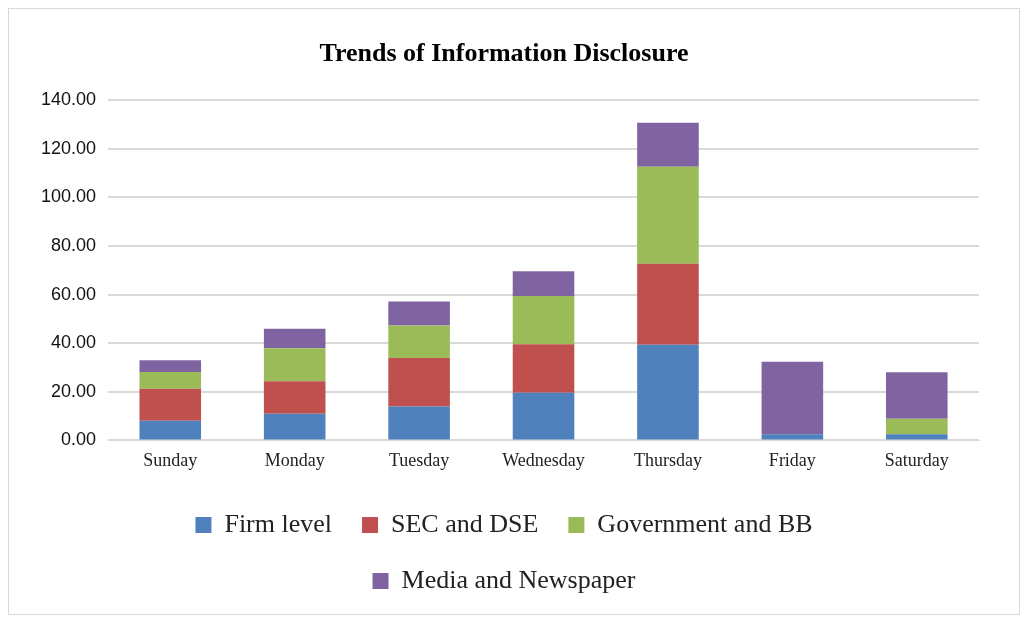  Describe the element at coordinates (79, 439) in the screenshot. I see `y-tick-label: 0.00` at that location.